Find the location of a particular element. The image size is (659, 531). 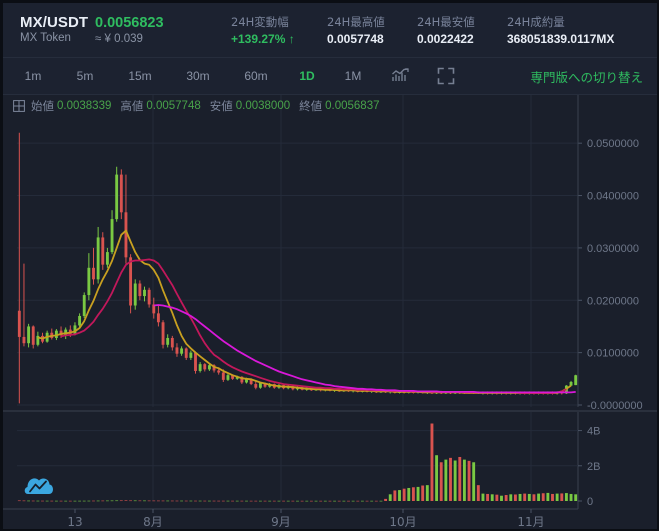

bar-chart-trend-icon is located at coordinates (400, 76).